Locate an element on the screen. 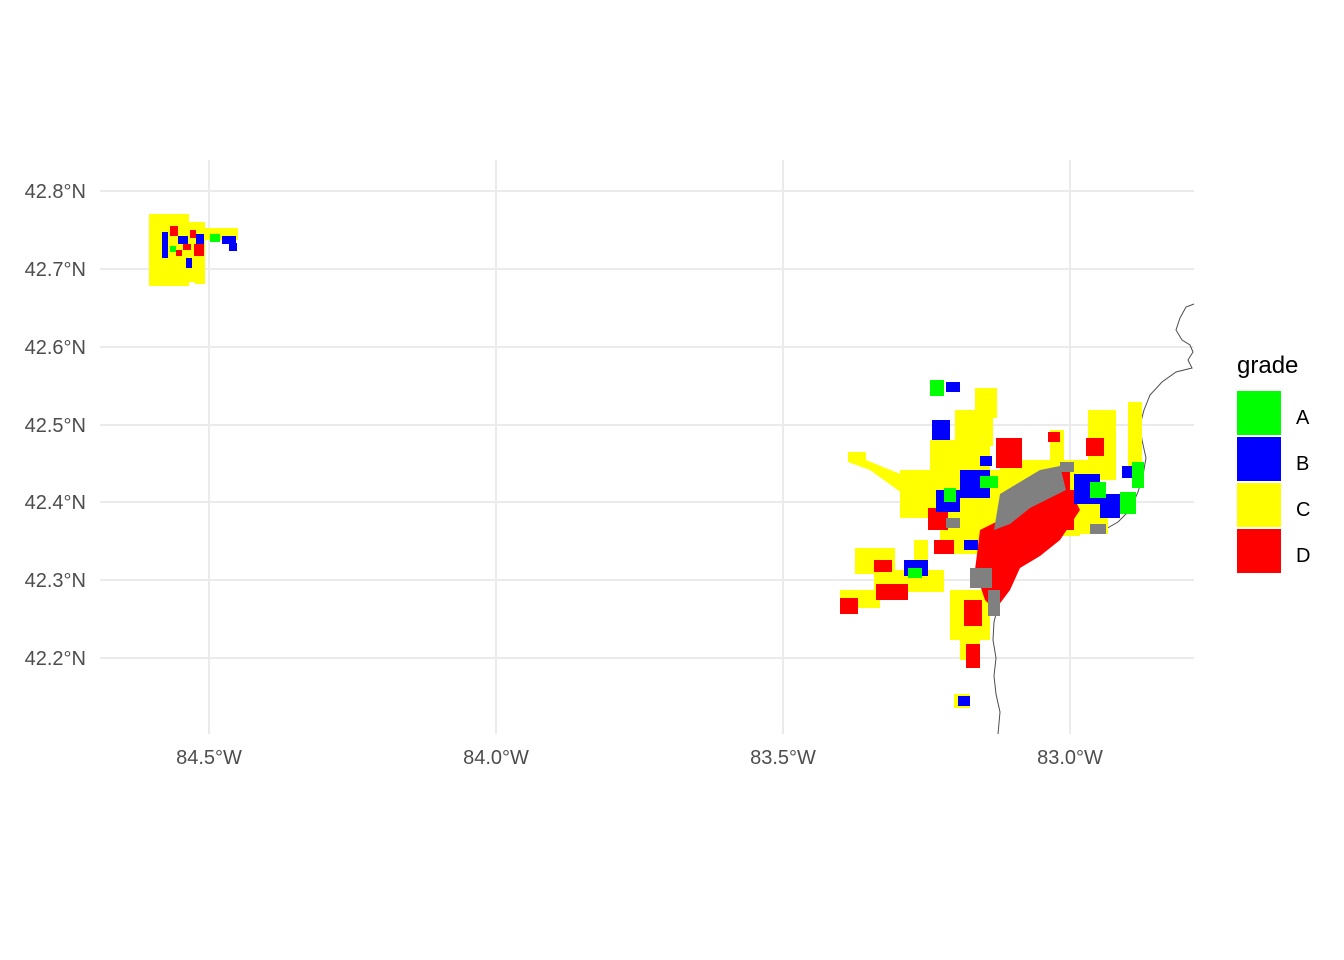 The height and width of the screenshot is (960, 1344). y-tick-label: 42.6°N is located at coordinates (55, 348).